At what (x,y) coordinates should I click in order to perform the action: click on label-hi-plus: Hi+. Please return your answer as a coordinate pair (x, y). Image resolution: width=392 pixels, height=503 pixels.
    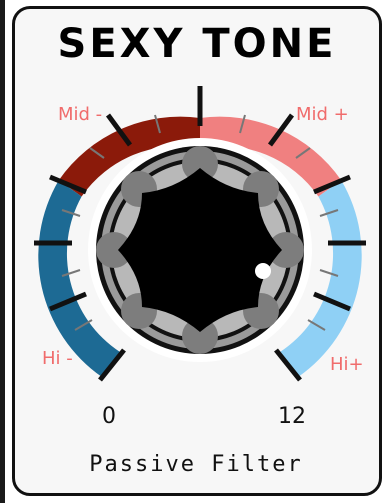
    Looking at the image, I should click on (347, 364).